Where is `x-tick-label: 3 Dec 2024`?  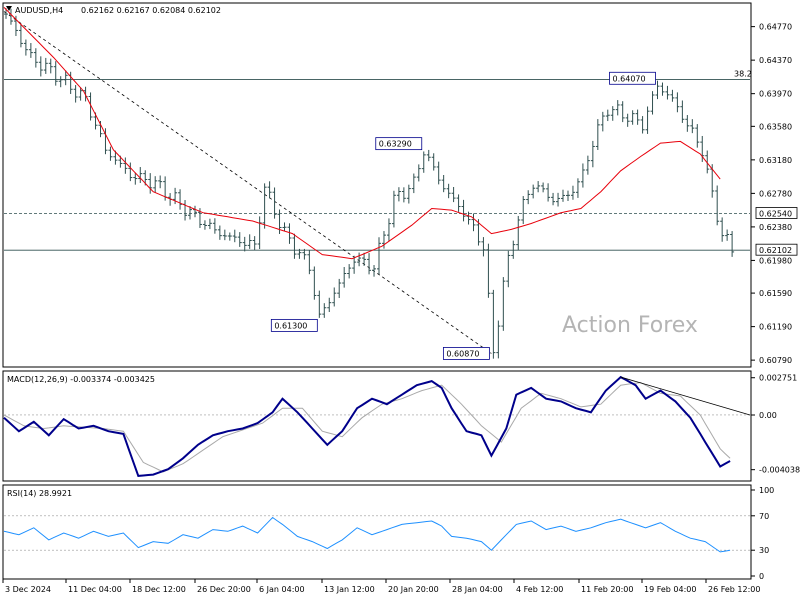
x-tick-label: 3 Dec 2024 is located at coordinates (28, 589).